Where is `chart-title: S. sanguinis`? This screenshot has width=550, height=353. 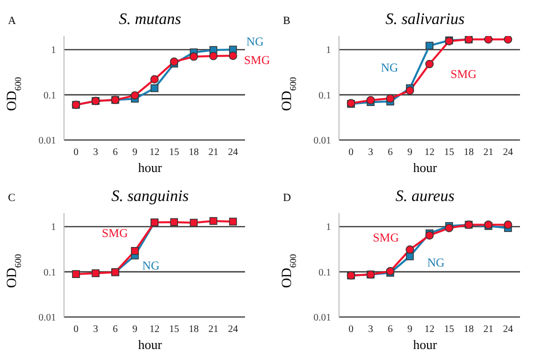
chart-title: S. sanguinis is located at coordinates (150, 196).